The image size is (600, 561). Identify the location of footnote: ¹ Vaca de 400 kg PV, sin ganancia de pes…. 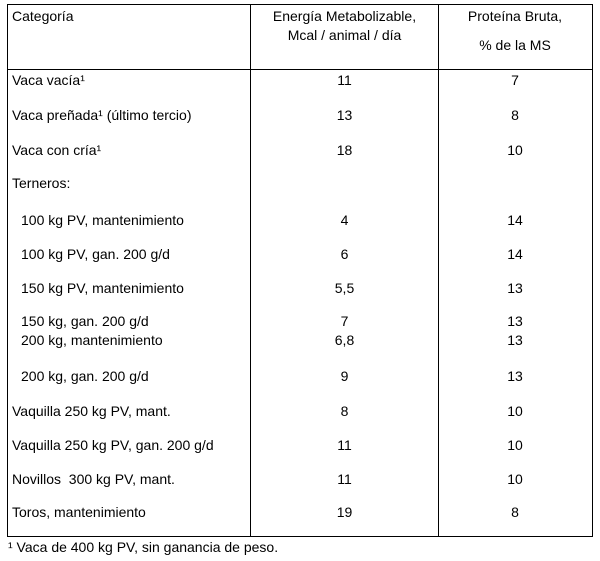
(143, 547).